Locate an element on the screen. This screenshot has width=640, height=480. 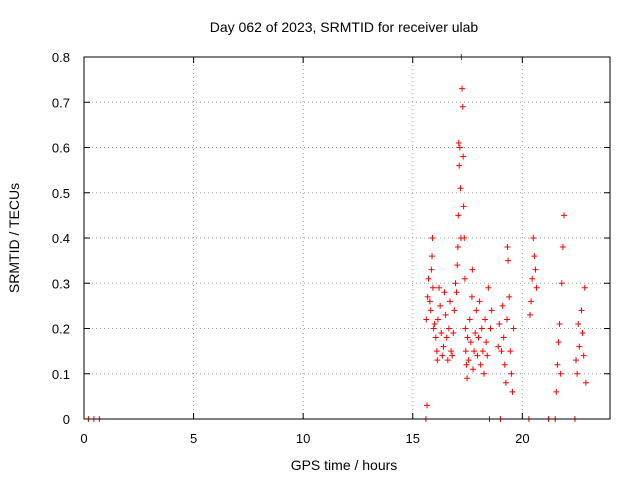
x-tick-label: 20 is located at coordinates (522, 438).